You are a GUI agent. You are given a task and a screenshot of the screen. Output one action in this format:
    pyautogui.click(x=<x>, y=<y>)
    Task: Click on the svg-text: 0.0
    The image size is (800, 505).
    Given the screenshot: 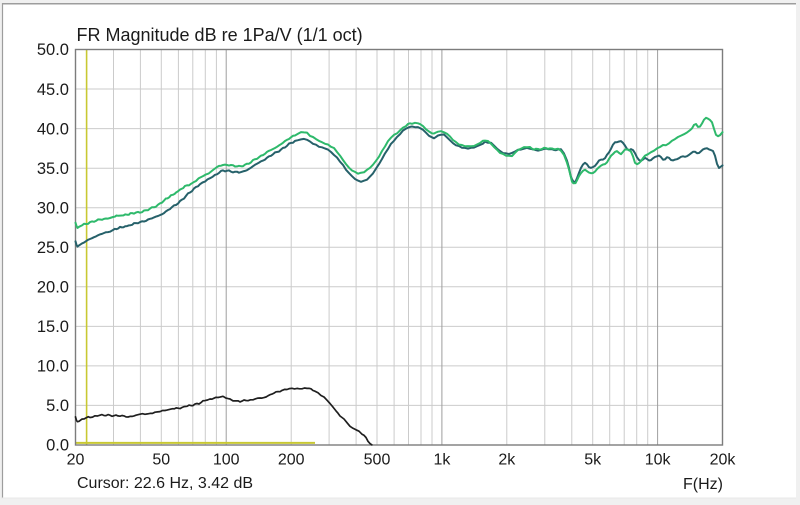 What is the action you would take?
    pyautogui.click(x=57, y=446)
    